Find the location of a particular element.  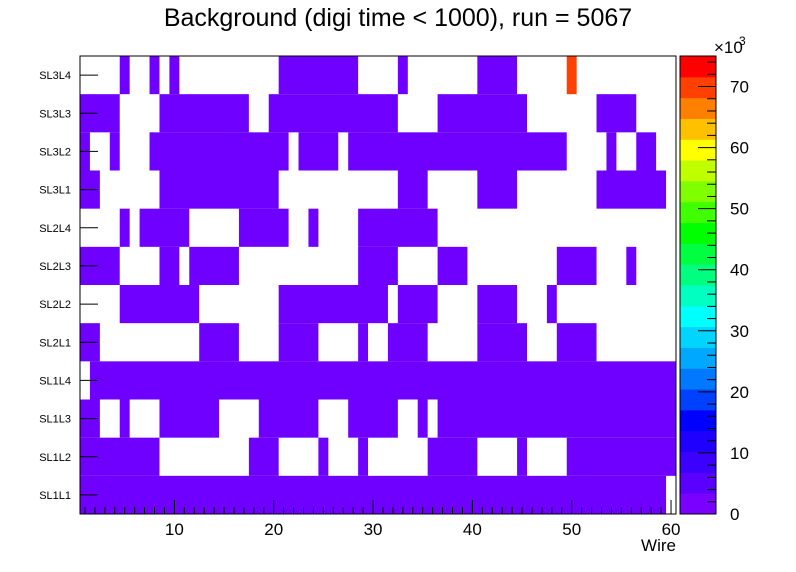

color-scale: 0 10 20 30 40 50 60 70 ×103 is located at coordinates (714, 279).